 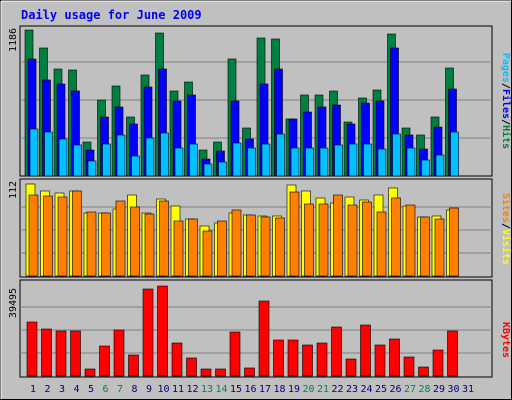 I want to click on y-max-label-visits-sites: 112, so click(x=13, y=190).